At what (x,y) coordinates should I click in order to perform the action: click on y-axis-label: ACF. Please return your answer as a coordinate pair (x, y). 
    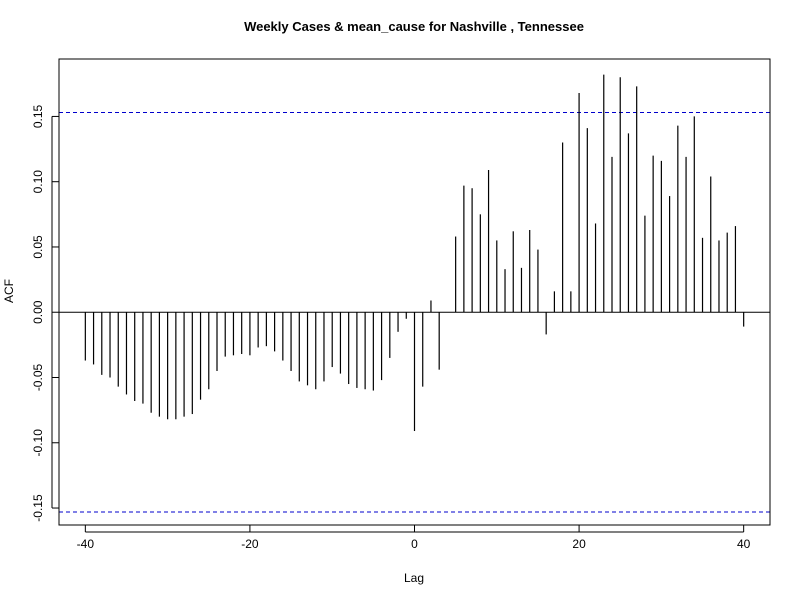
    Looking at the image, I should click on (9, 291).